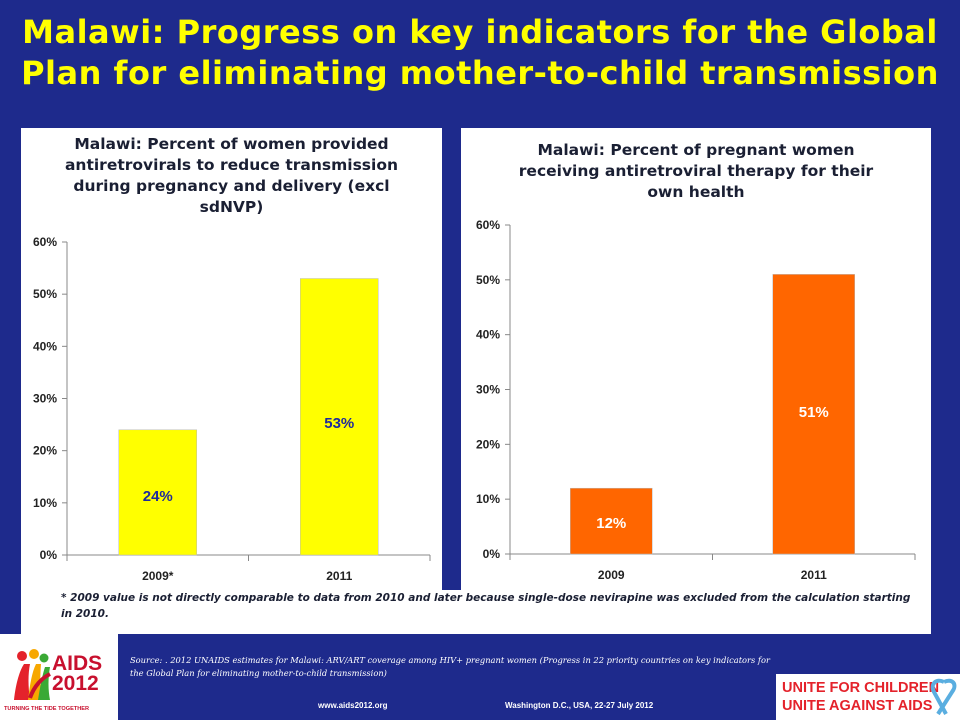 The height and width of the screenshot is (720, 960). What do you see at coordinates (32, 674) in the screenshot?
I see `aids2012-emblem-icon` at bounding box center [32, 674].